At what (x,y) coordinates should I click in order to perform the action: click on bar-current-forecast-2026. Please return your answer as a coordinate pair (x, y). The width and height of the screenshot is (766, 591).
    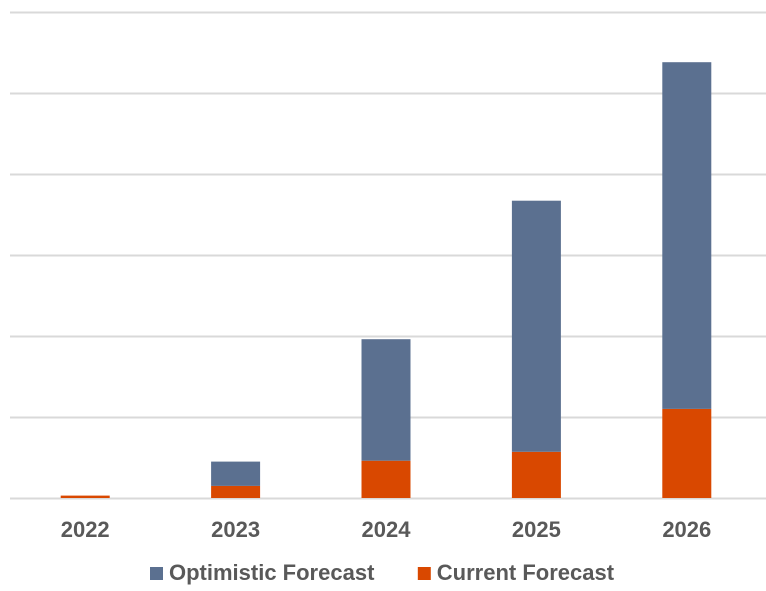
    Looking at the image, I should click on (687, 453).